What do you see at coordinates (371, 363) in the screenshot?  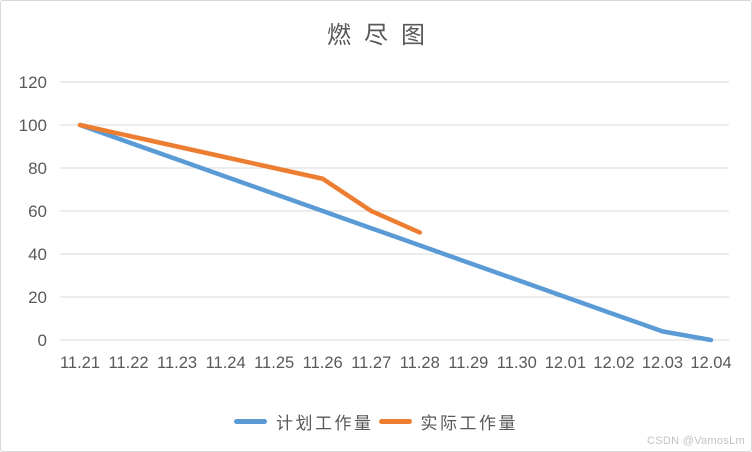 I see `x-axis-label: 11.27` at bounding box center [371, 363].